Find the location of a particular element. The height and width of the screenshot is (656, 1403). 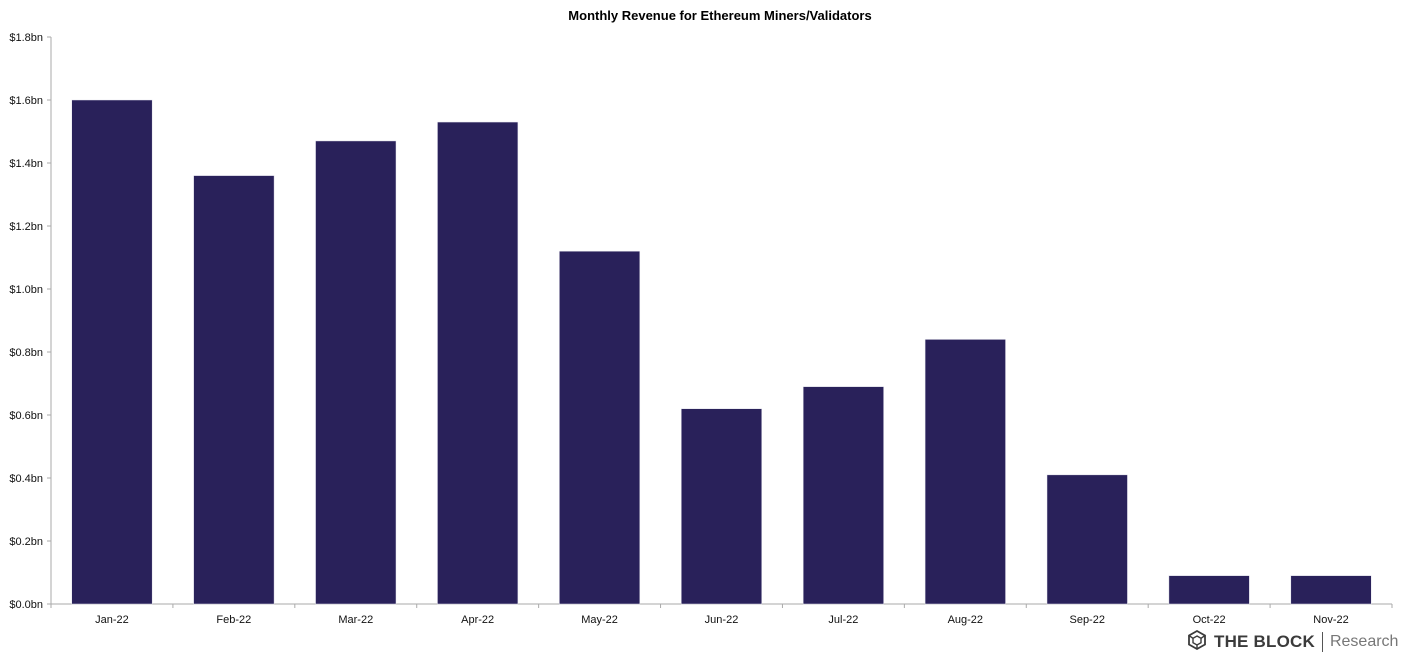

cube-logo-icon is located at coordinates (1197, 642).